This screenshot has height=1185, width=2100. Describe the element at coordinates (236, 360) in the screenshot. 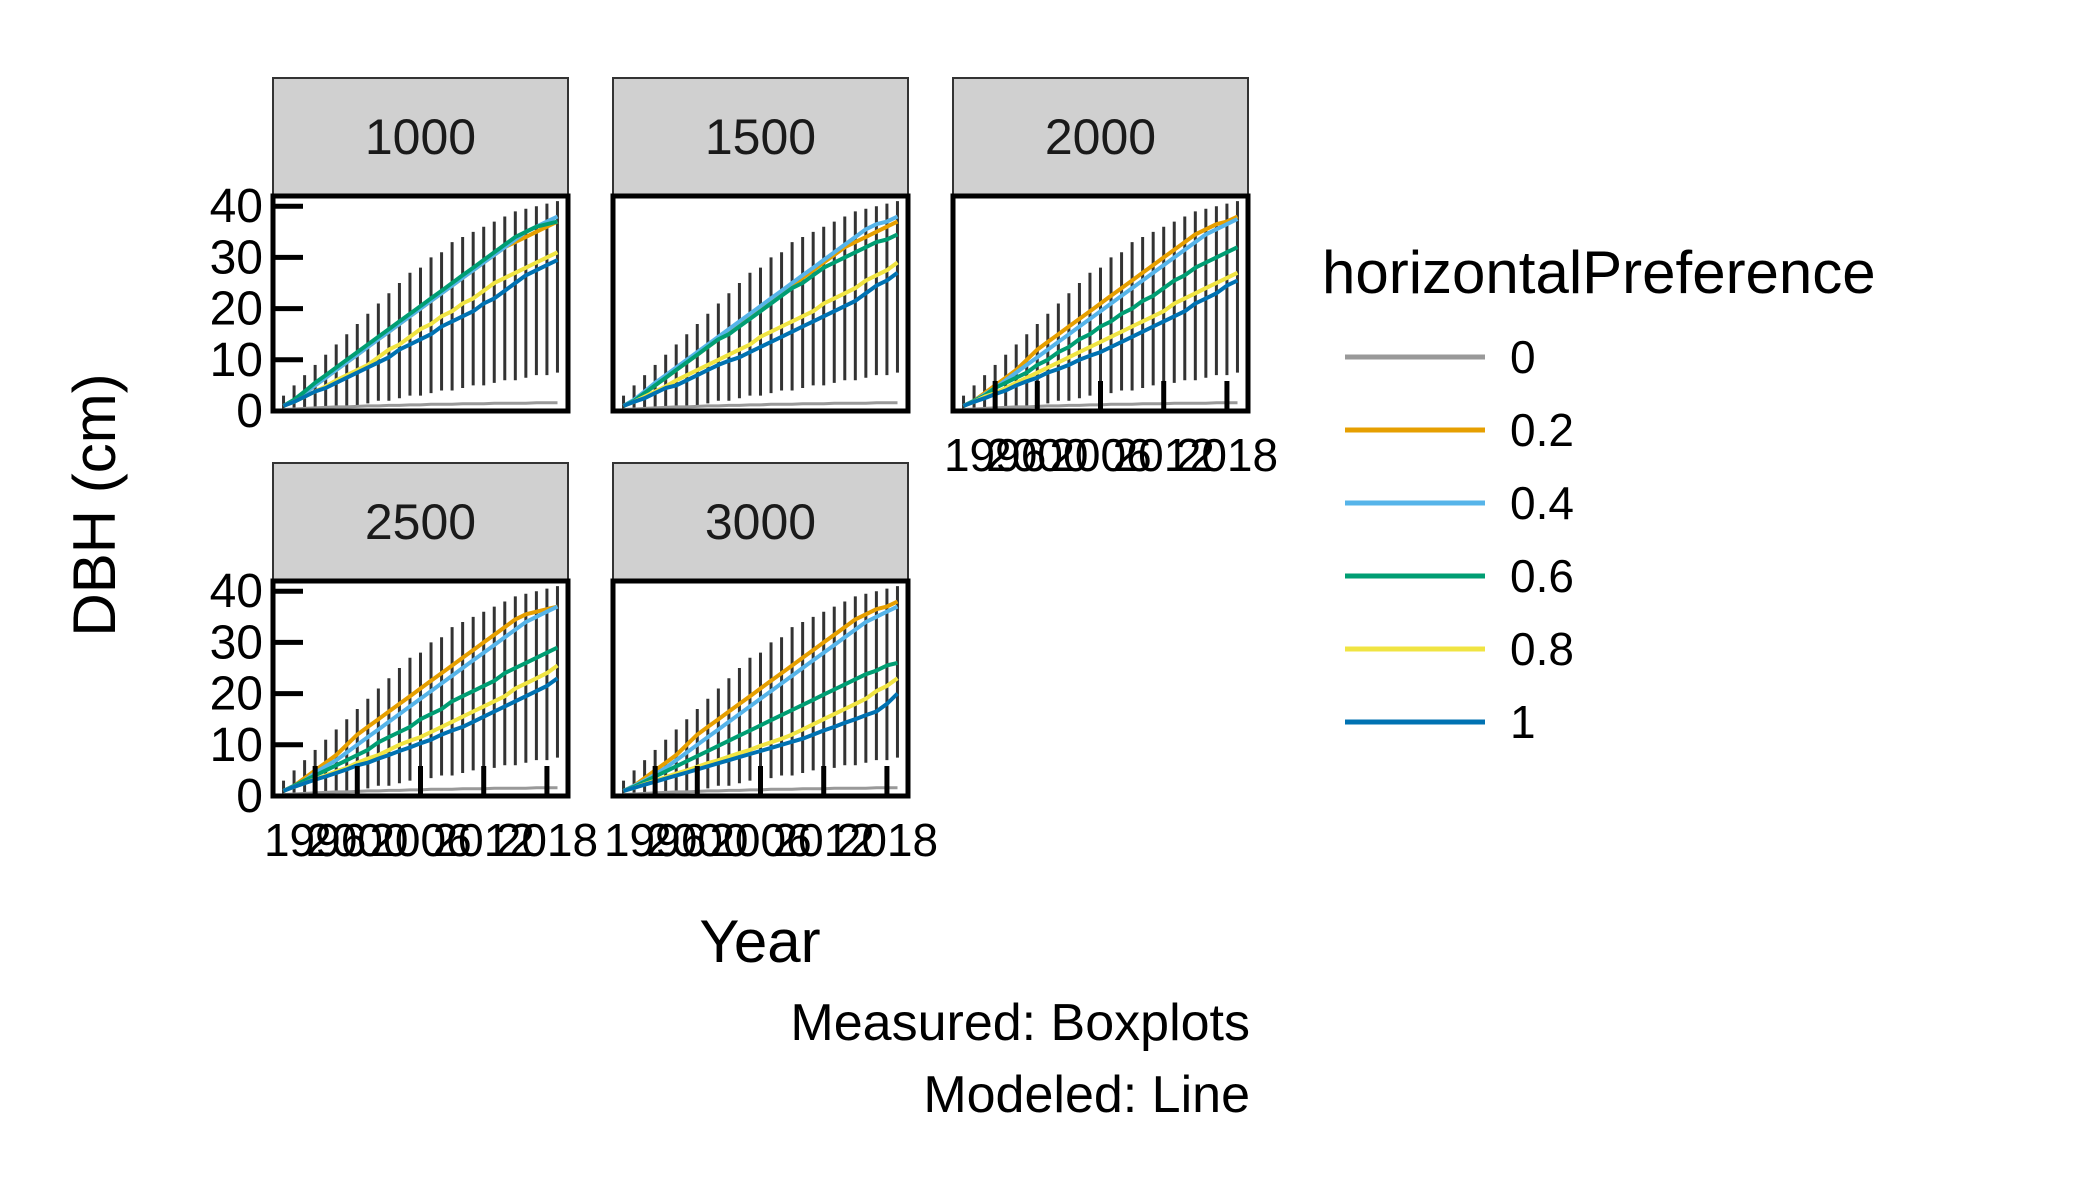

I see `y-tick-label-1000-10: 10` at that location.